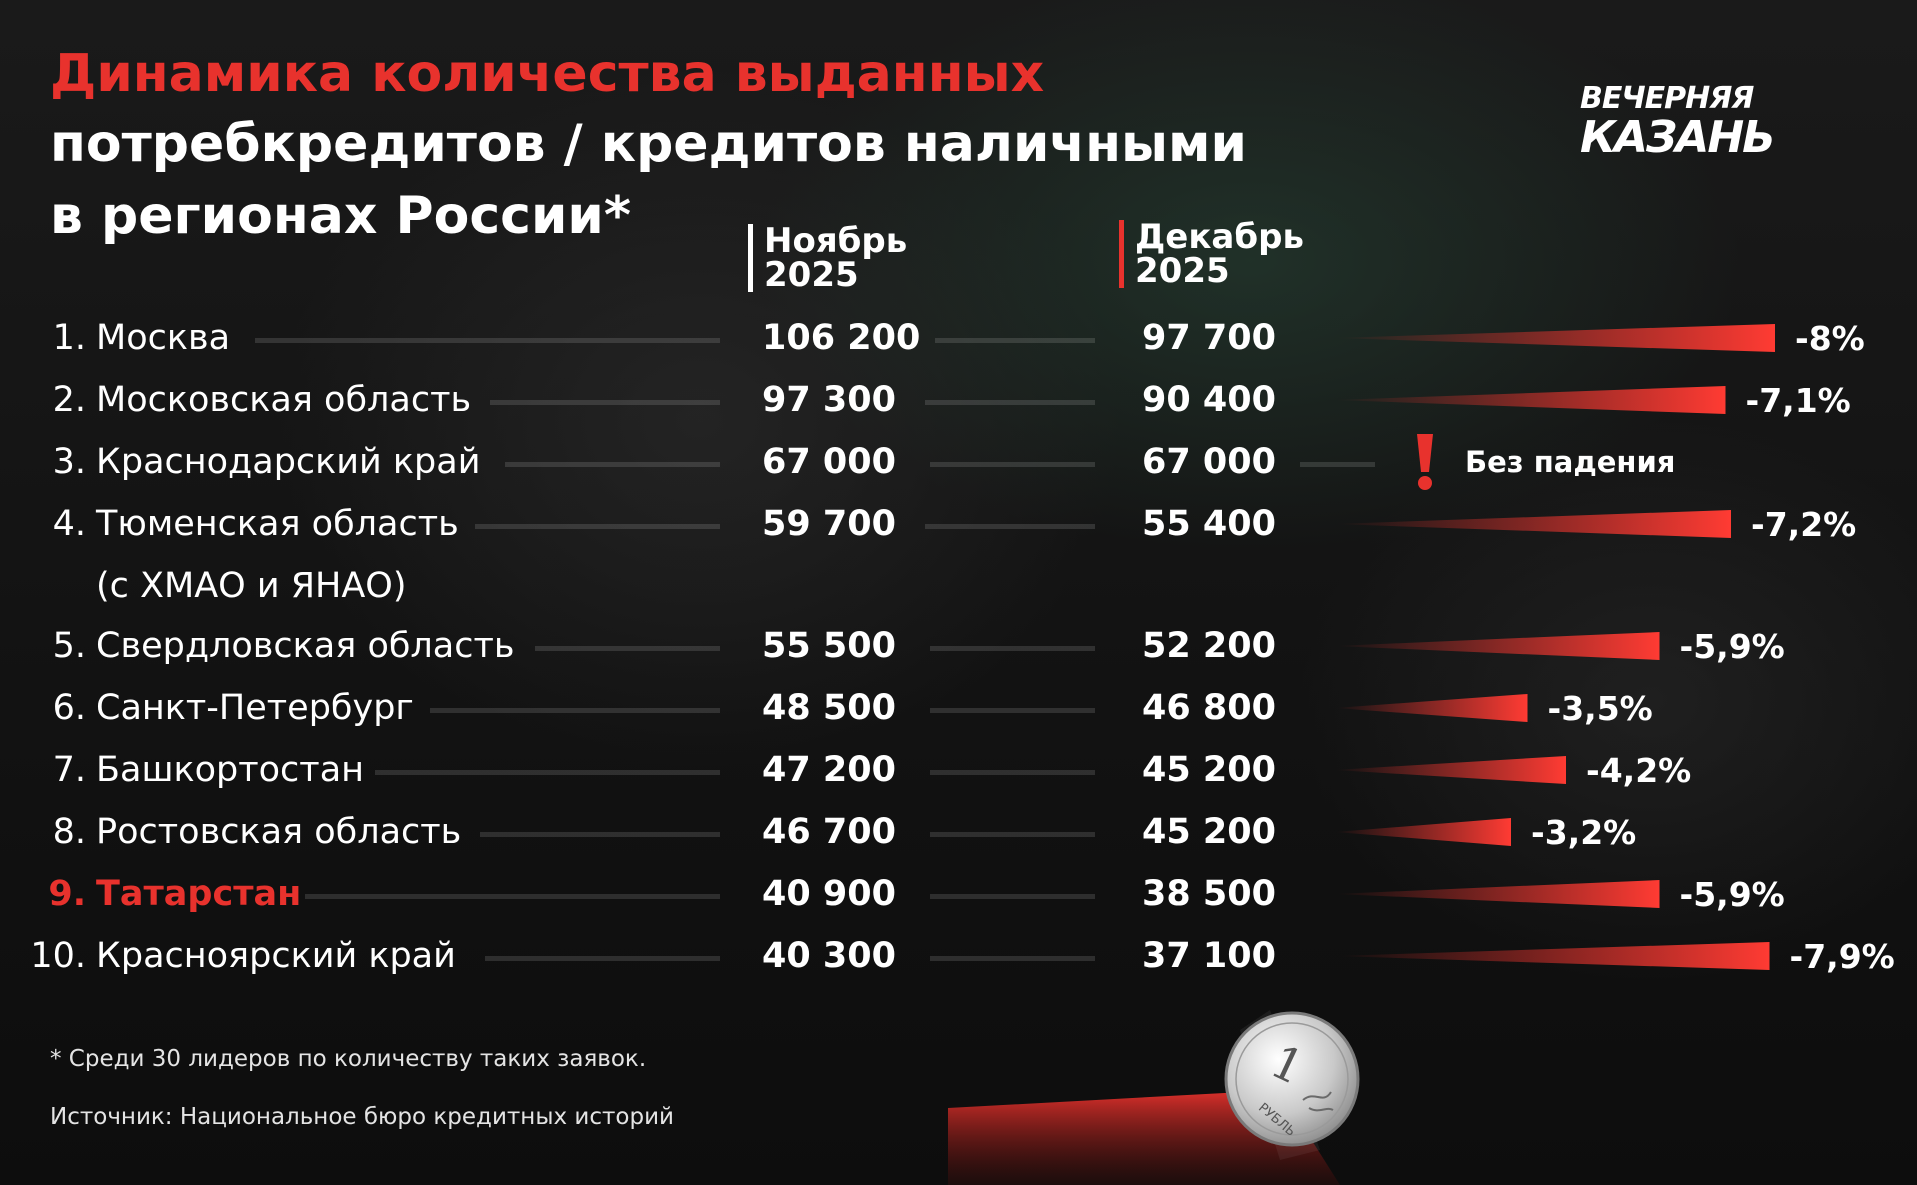  Describe the element at coordinates (279, 832) in the screenshot. I see `region-name: Ростовская область` at that location.